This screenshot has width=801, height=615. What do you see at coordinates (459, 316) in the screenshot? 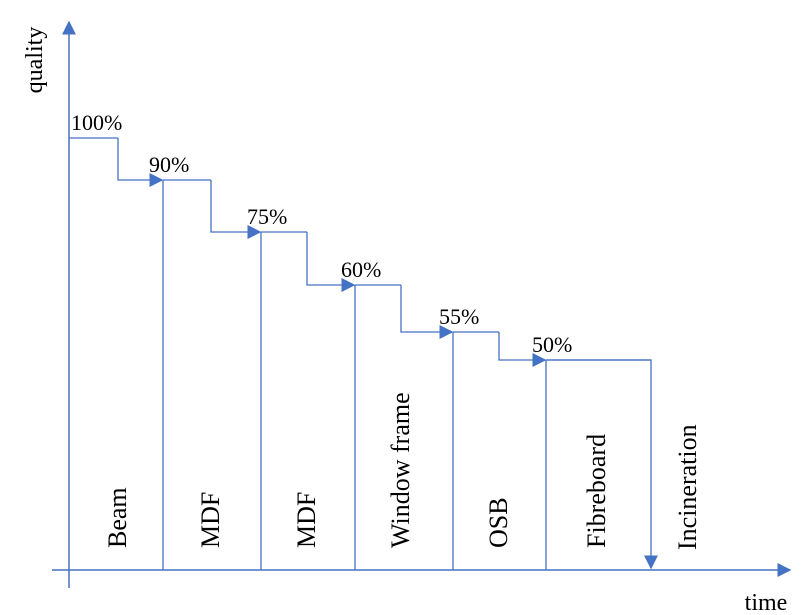
I see `quality-label: 55%` at bounding box center [459, 316].